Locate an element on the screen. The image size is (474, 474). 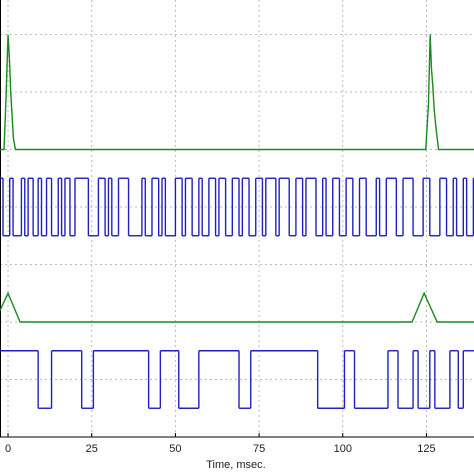
x-tick-label: 50 is located at coordinates (175, 449).